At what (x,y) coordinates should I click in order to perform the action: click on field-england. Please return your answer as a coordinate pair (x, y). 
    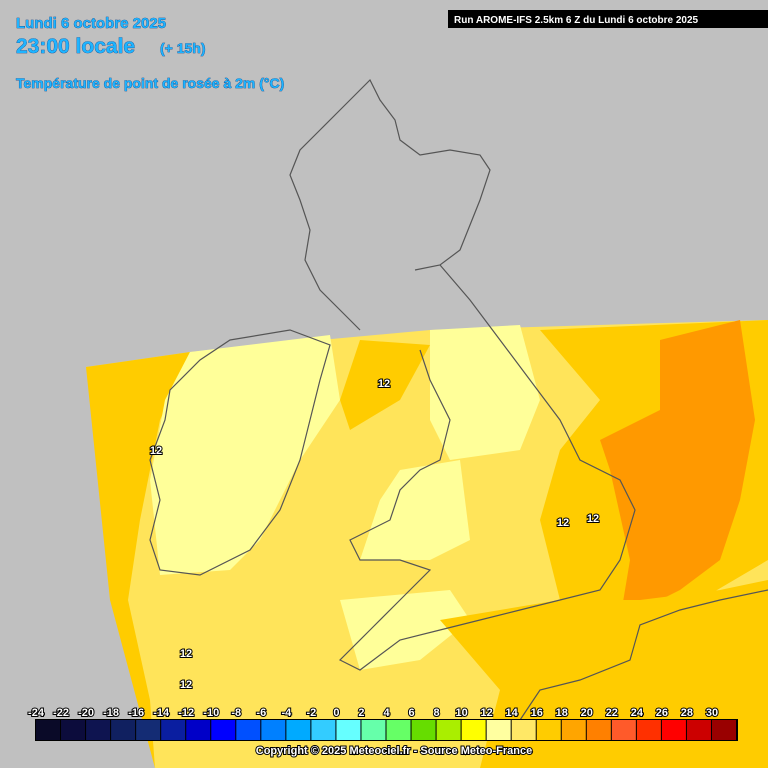
    Looking at the image, I should click on (485, 392).